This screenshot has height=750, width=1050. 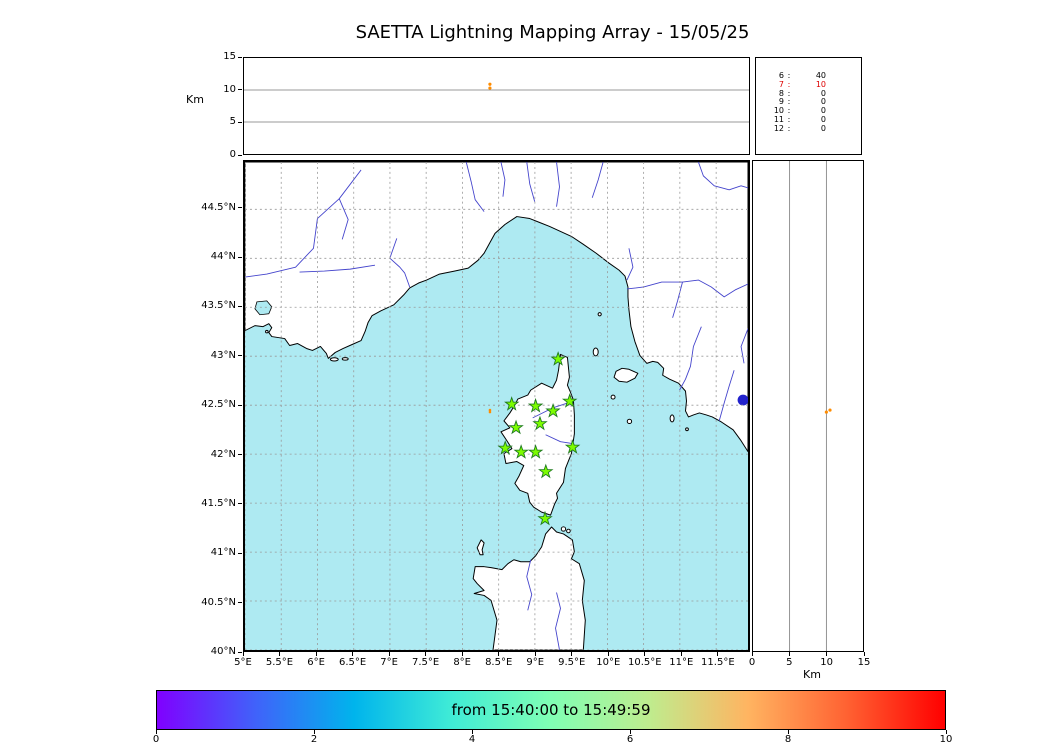 What do you see at coordinates (629, 421) in the screenshot?
I see `island-montecristo` at bounding box center [629, 421].